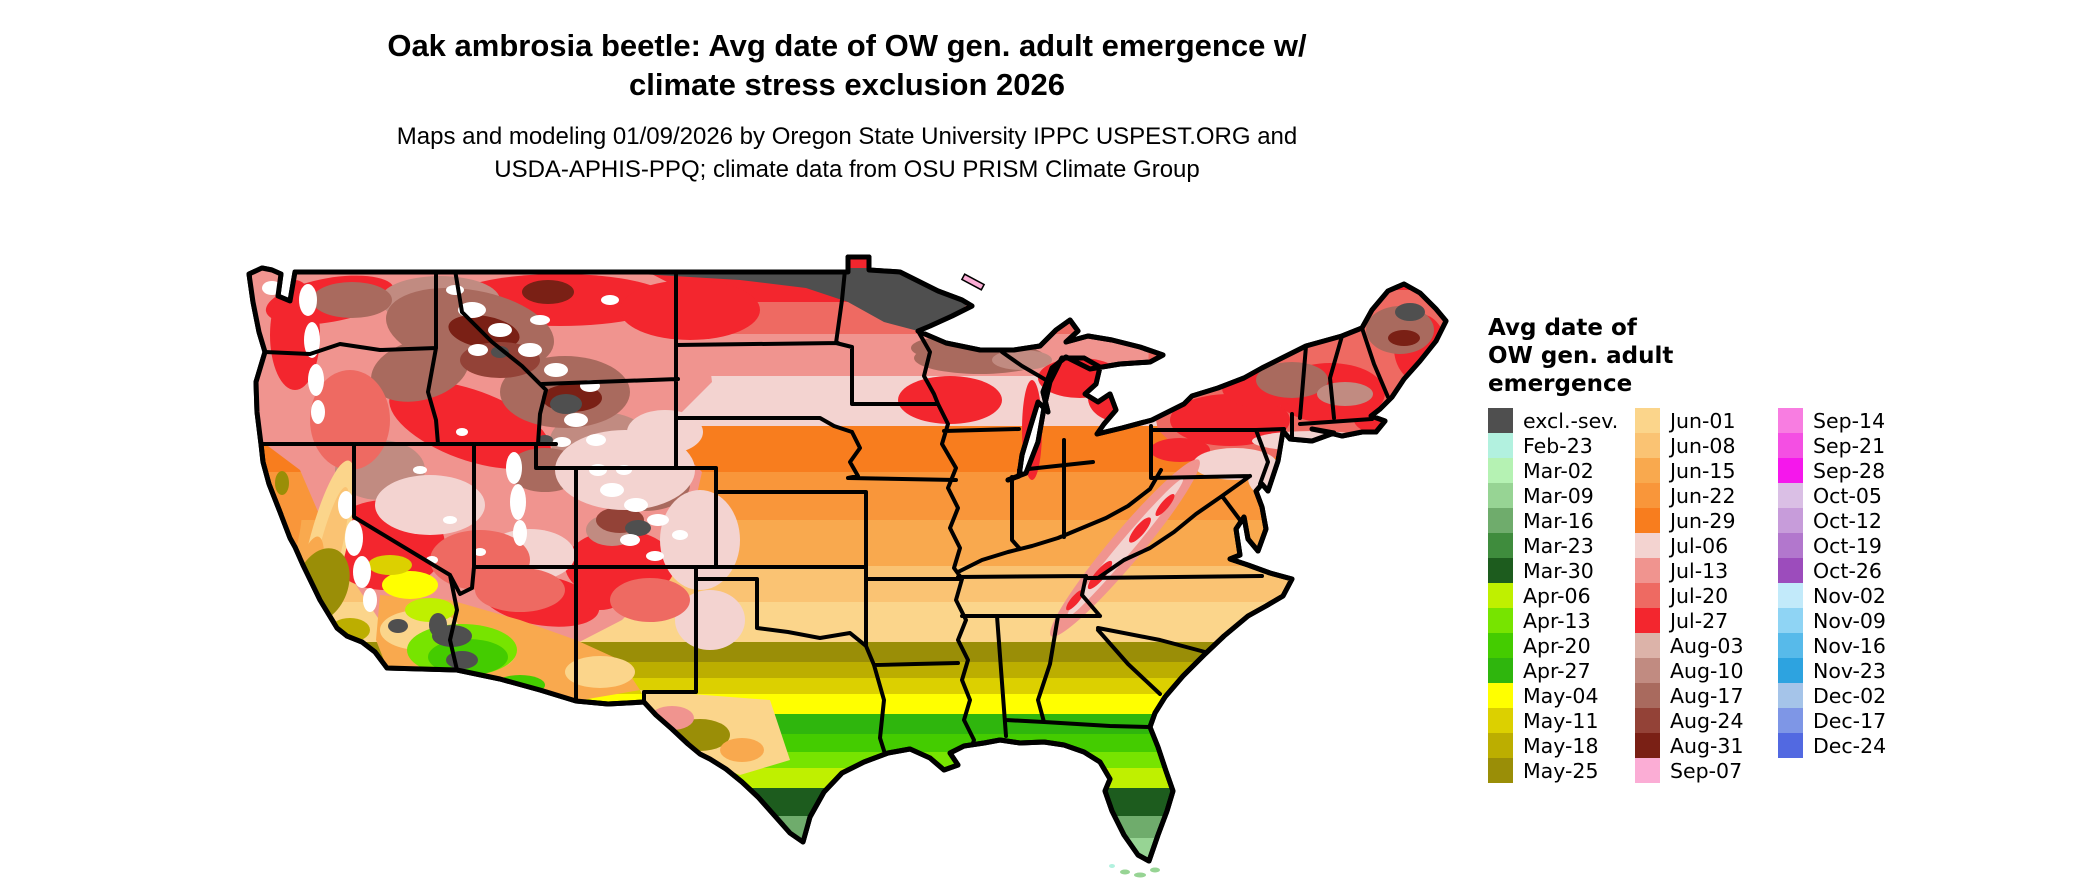 Image resolution: width=2100 pixels, height=892 pixels. I want to click on legend-title-line-2: OW gen. adult, so click(1581, 356).